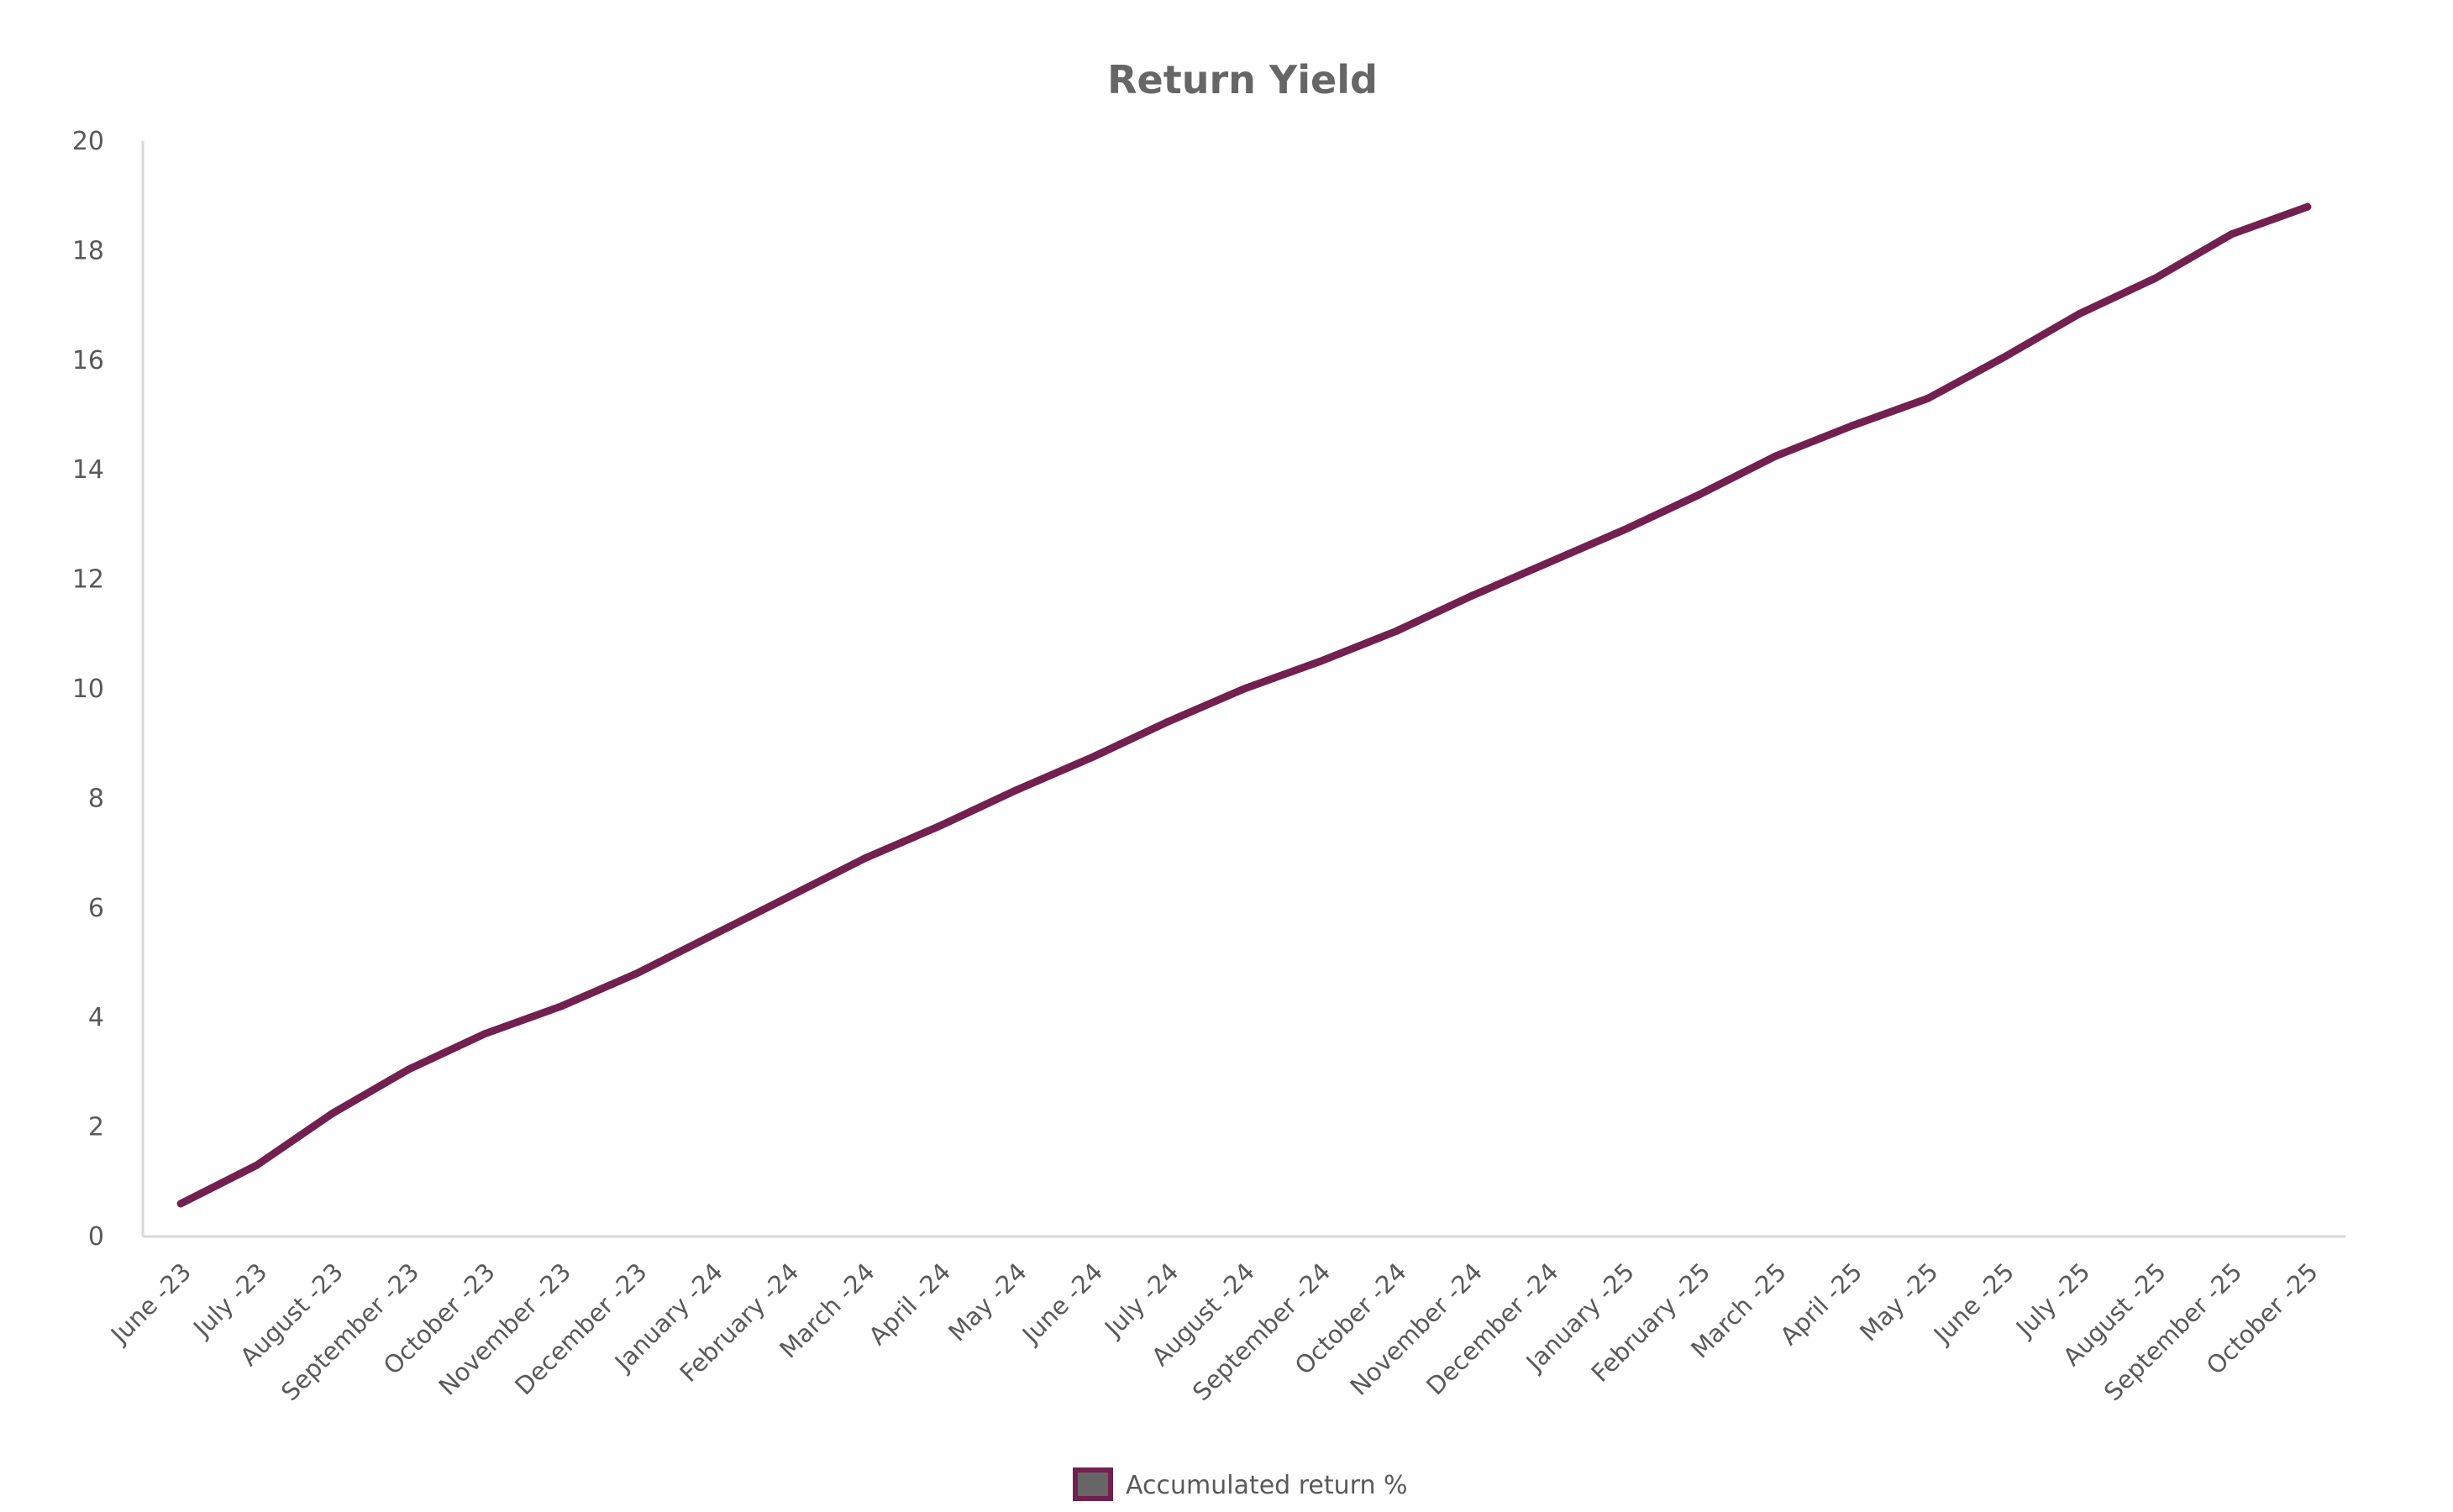  Describe the element at coordinates (88, 470) in the screenshot. I see `y-tick-label: 14` at that location.